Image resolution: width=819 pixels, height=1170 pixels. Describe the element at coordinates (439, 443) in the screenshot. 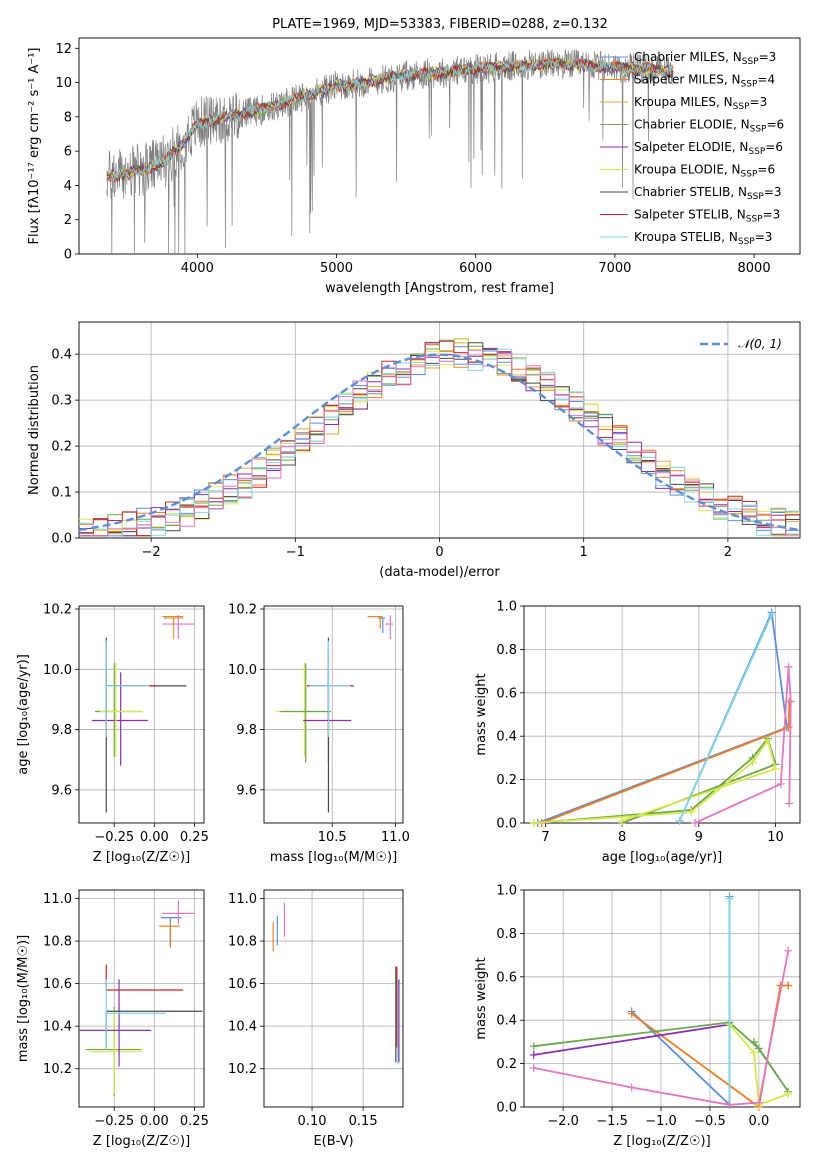

I see `histogram-series` at that location.